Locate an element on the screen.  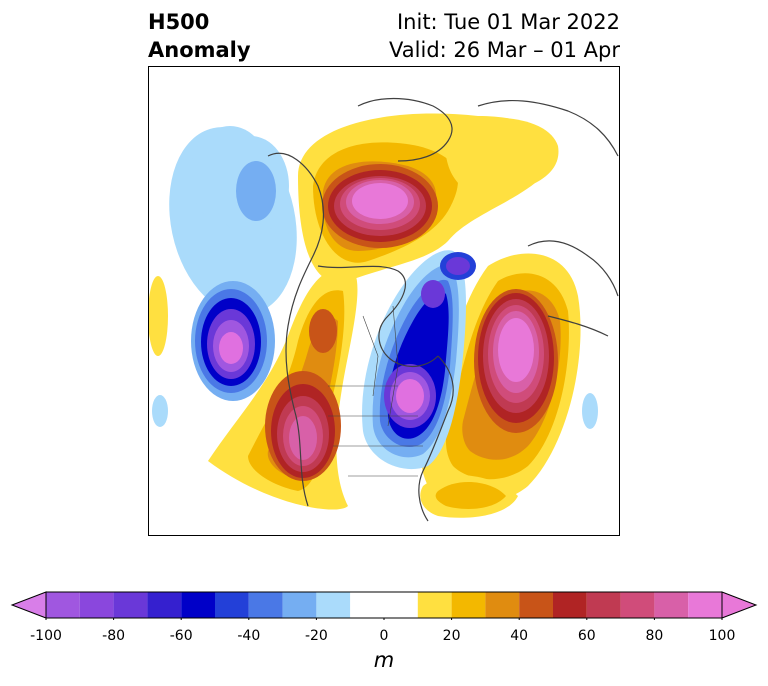
west-coast-line is located at coordinates (295, 329).